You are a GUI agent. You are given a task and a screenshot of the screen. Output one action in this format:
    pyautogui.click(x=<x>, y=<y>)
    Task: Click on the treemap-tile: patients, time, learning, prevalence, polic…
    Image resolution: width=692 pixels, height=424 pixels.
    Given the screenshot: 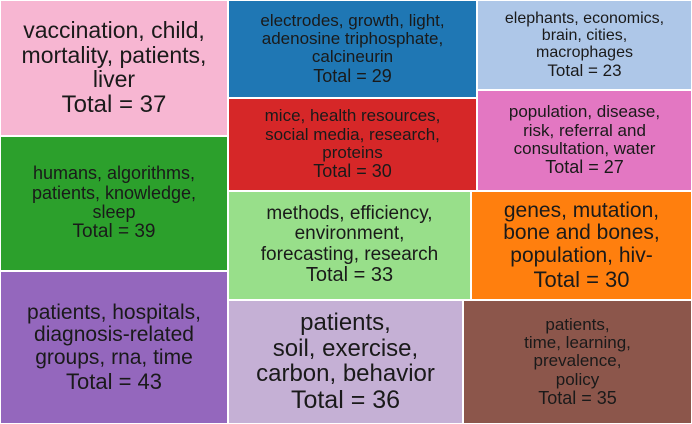 What is the action you would take?
    pyautogui.click(x=577, y=362)
    